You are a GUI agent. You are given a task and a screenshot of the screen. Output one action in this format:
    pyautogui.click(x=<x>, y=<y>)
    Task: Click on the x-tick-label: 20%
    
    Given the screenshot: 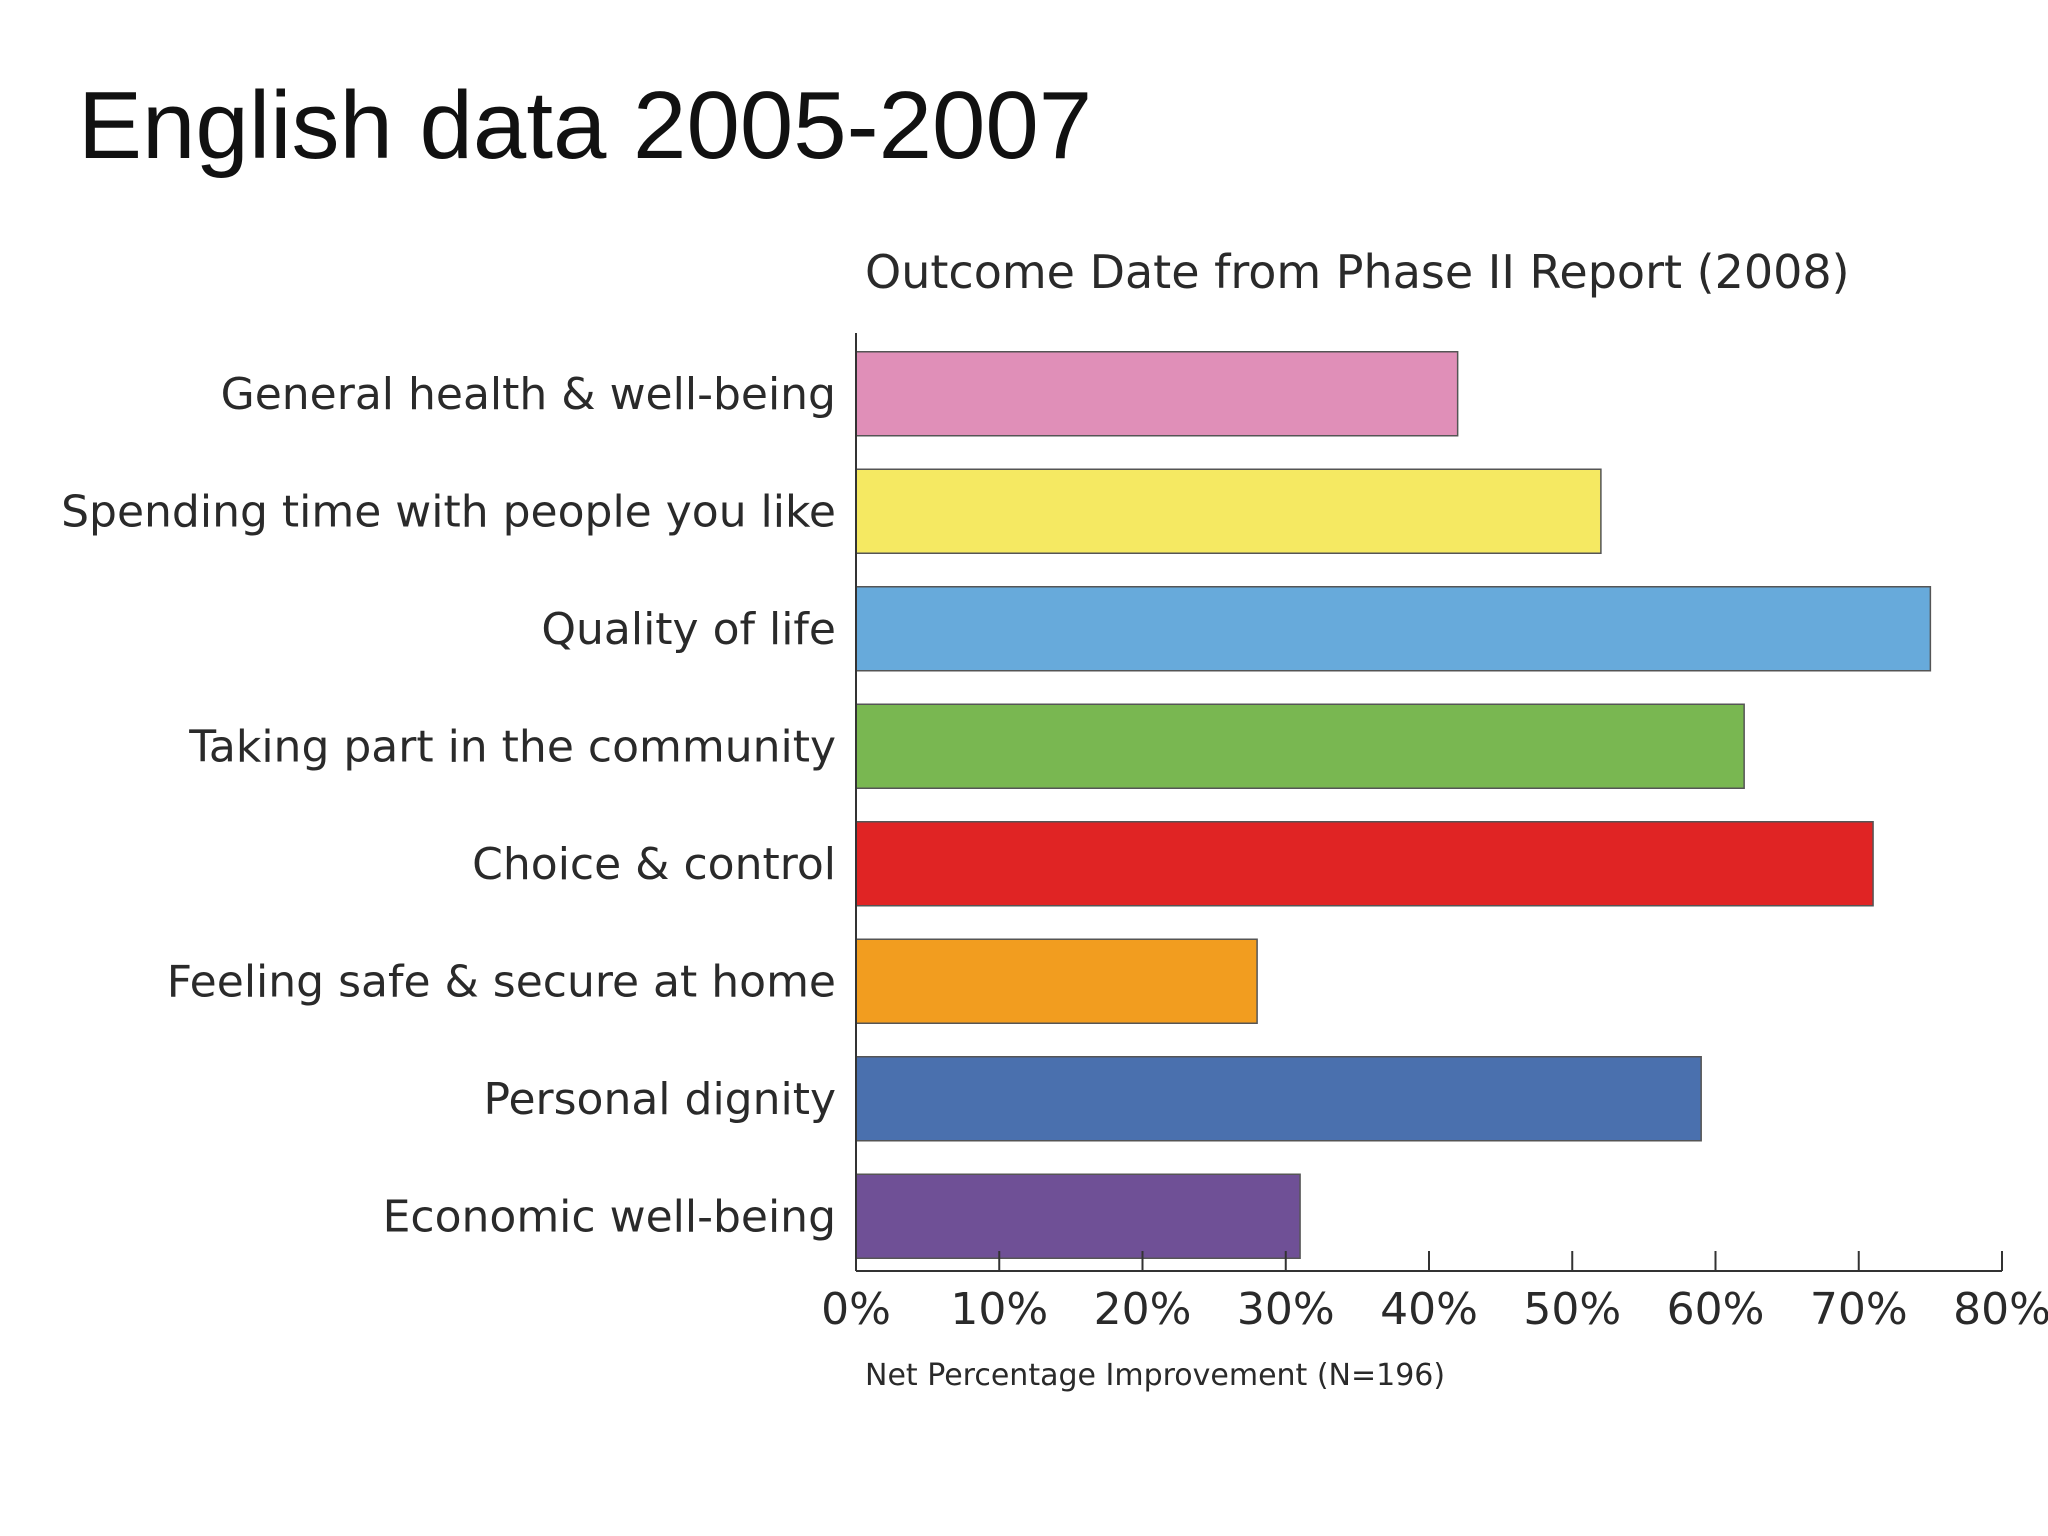 What is the action you would take?
    pyautogui.click(x=1143, y=1309)
    